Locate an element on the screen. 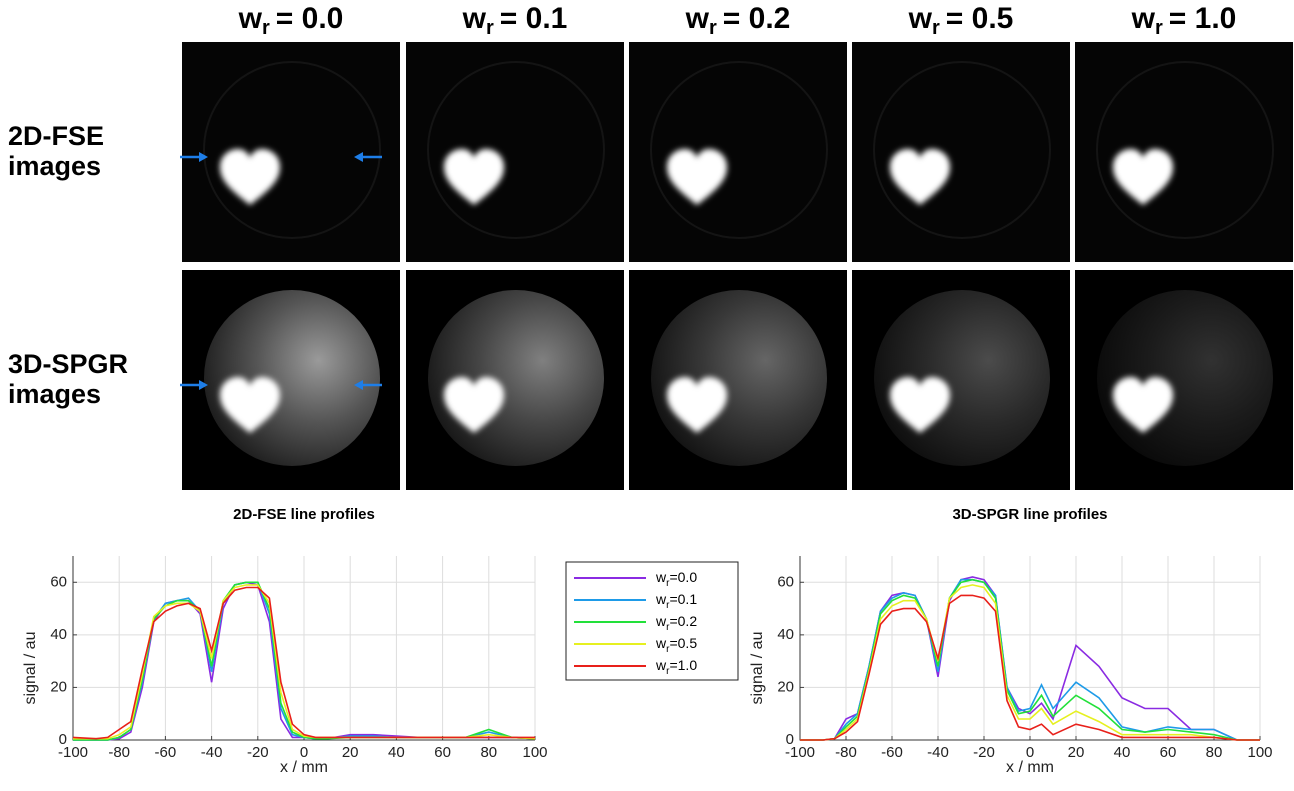  row-label: 3D-SPGR is located at coordinates (68, 364).